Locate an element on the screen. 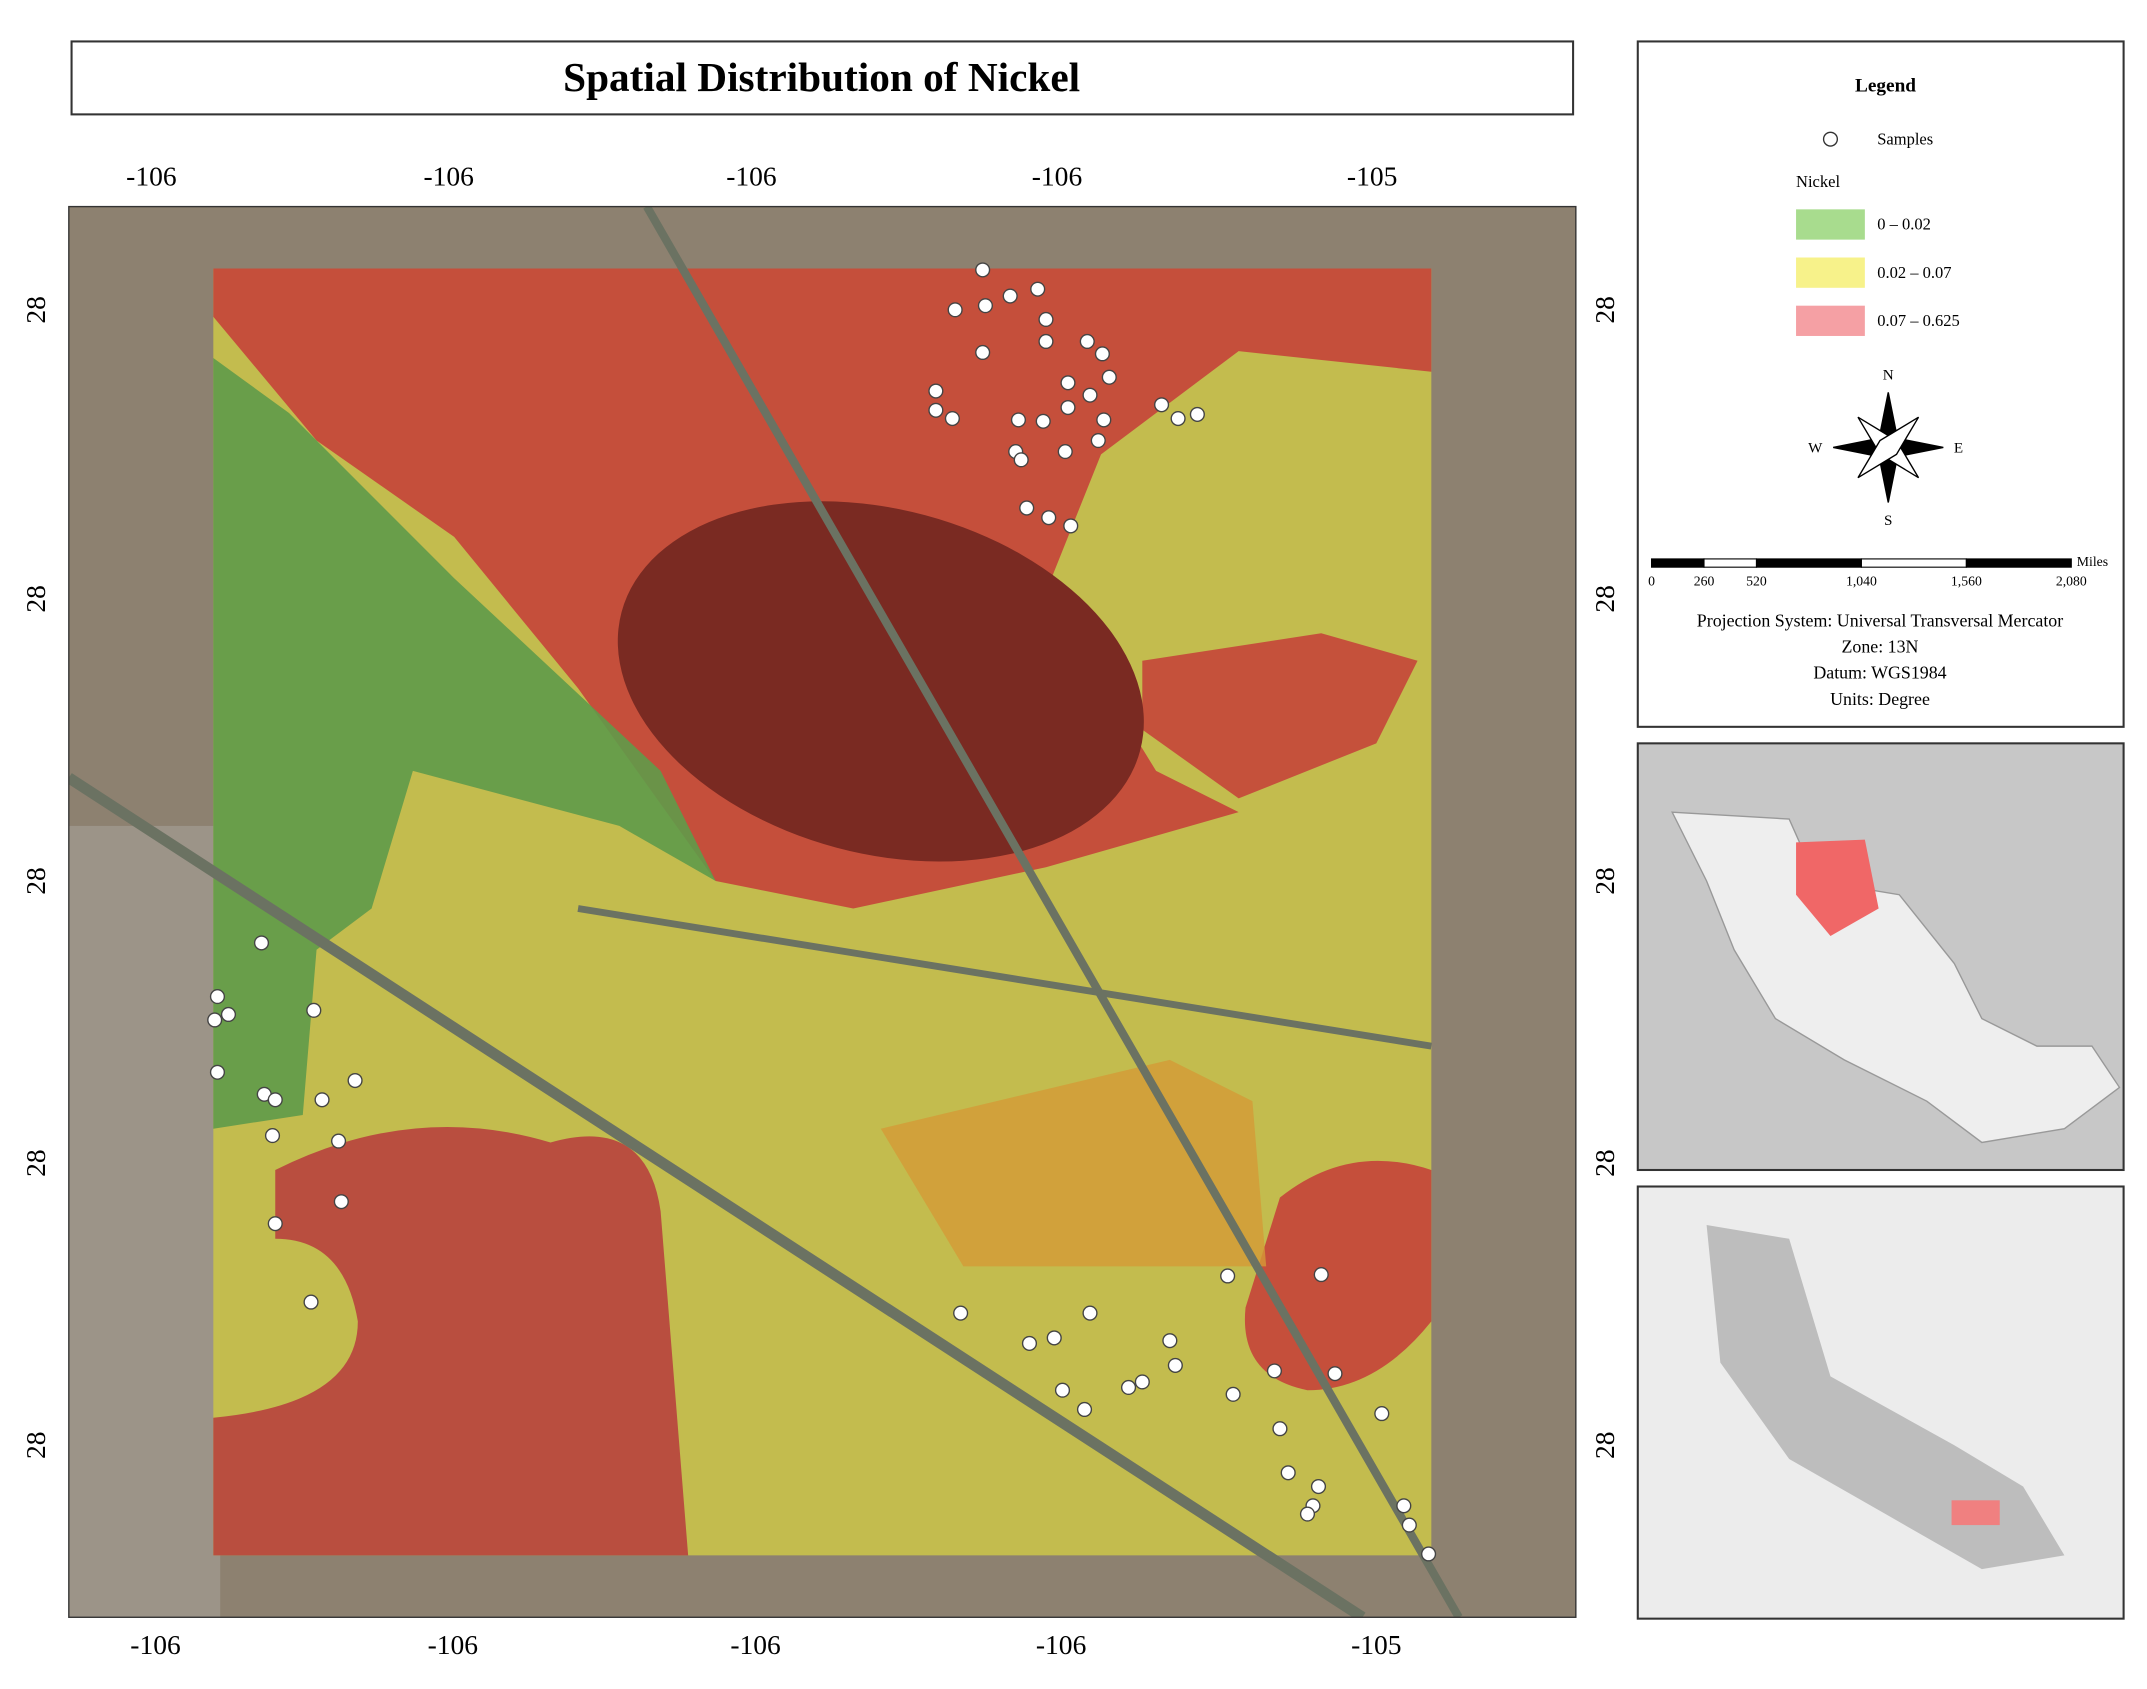  scale-label: 1,040 is located at coordinates (1861, 580).